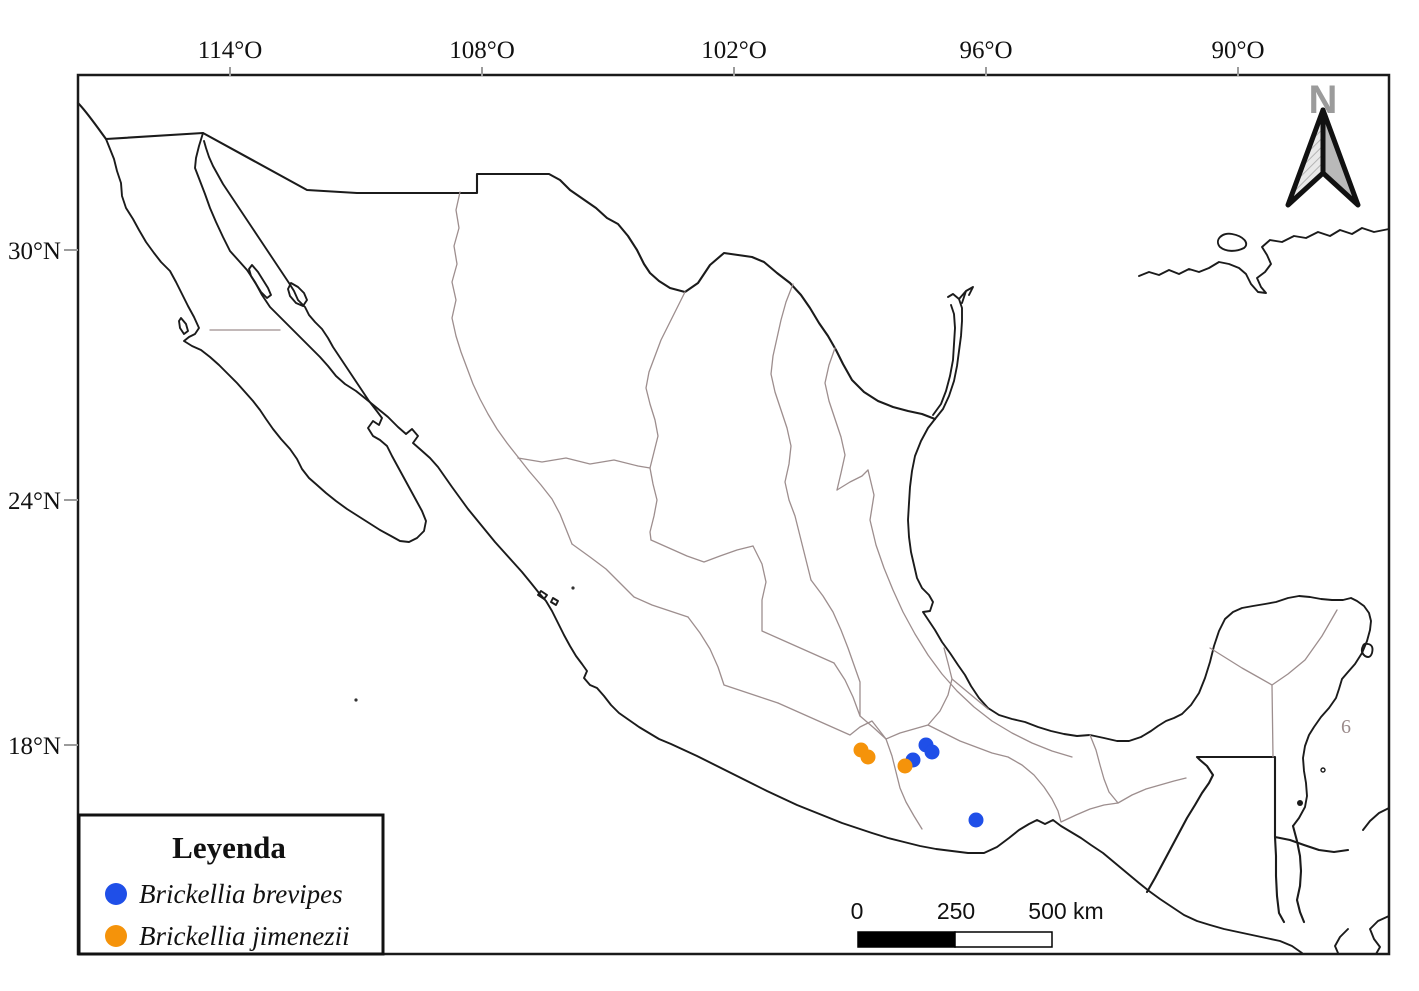  What do you see at coordinates (985, 50) in the screenshot?
I see `longitude-label: 96°O` at bounding box center [985, 50].